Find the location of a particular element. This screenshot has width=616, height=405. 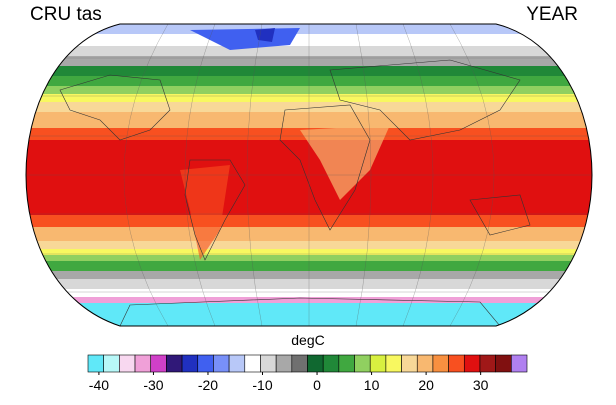

colorbar: -40 -30 -20 -10 0 10 20 30 is located at coordinates (307, 373).